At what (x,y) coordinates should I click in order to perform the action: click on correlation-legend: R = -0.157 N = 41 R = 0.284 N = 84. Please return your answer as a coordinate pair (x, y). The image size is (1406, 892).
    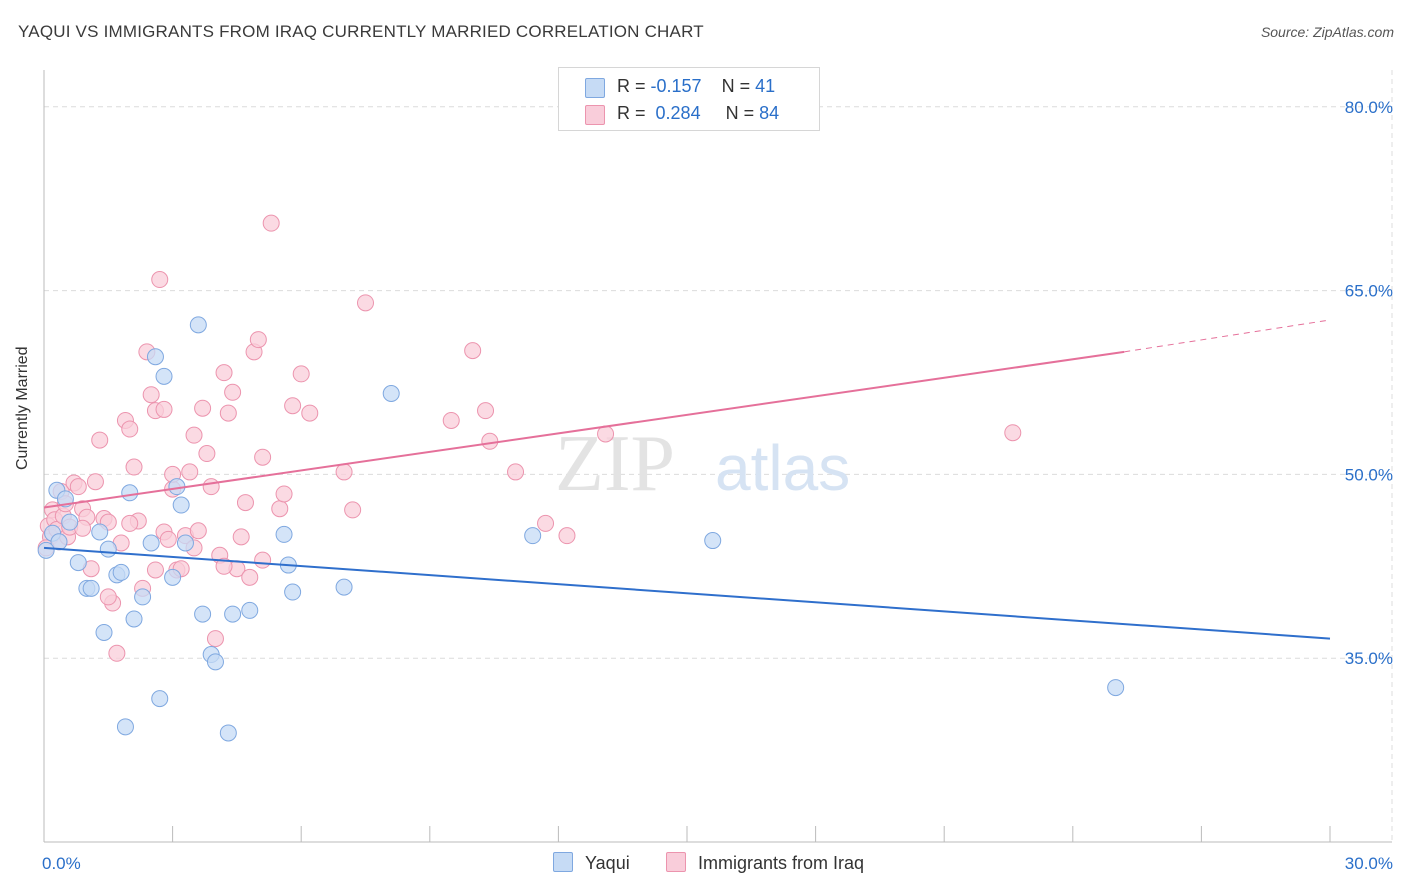
    Looking at the image, I should click on (689, 99).